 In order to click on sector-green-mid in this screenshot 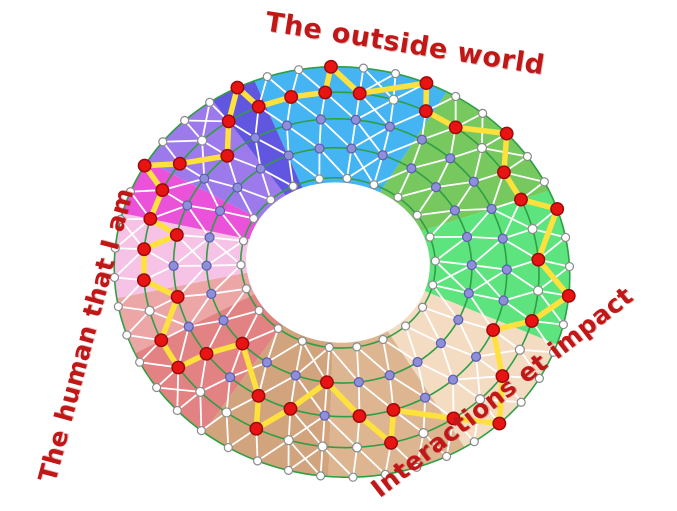, I will do `click(464, 161)`.